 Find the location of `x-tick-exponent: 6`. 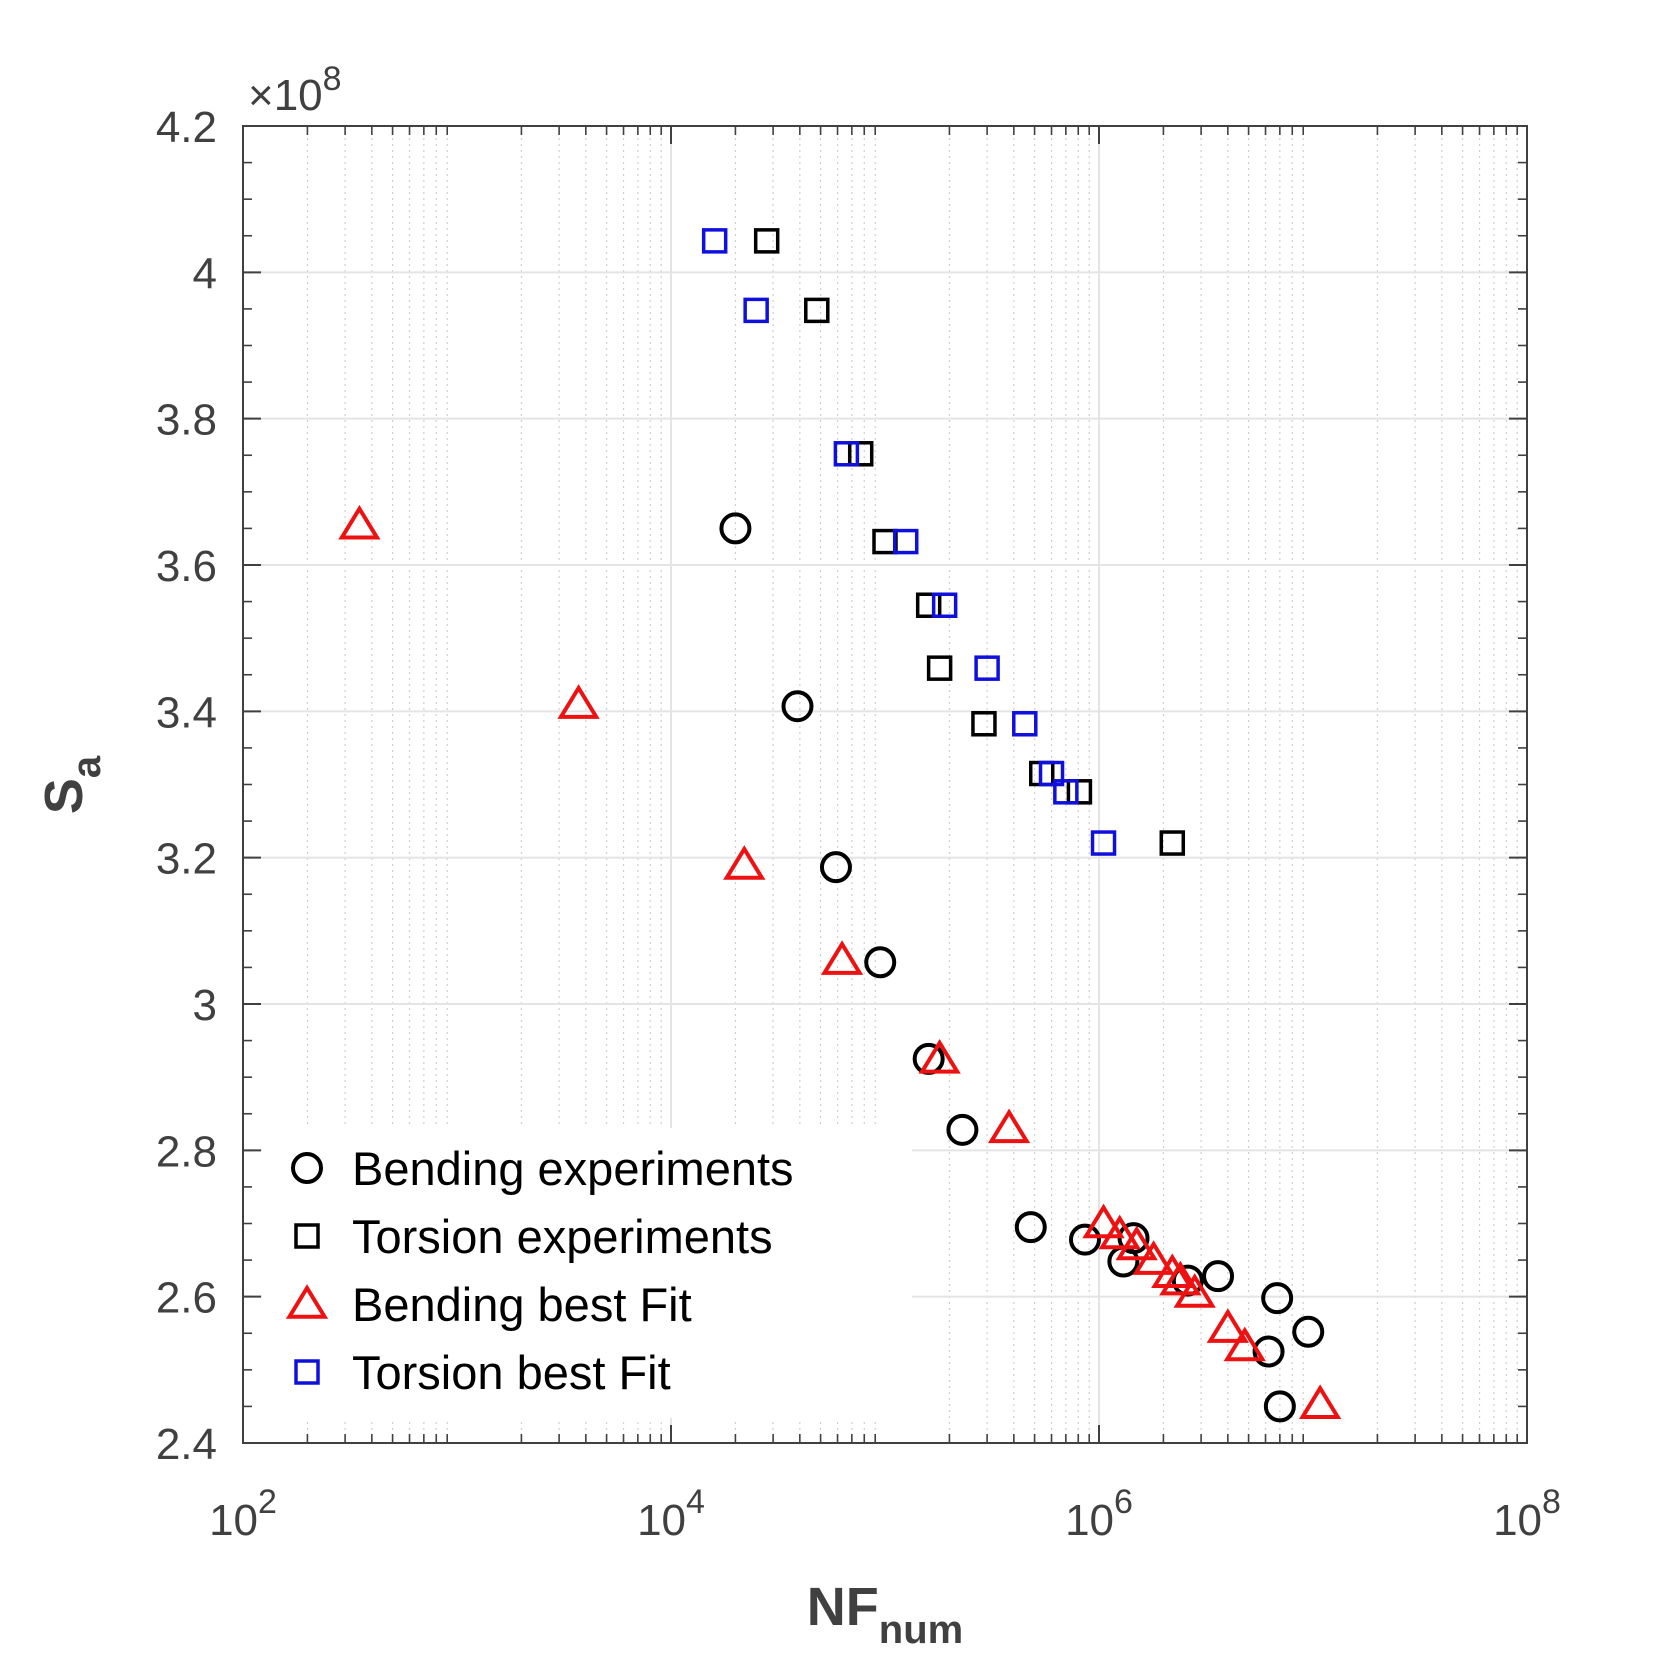

x-tick-exponent: 6 is located at coordinates (1123, 1502).